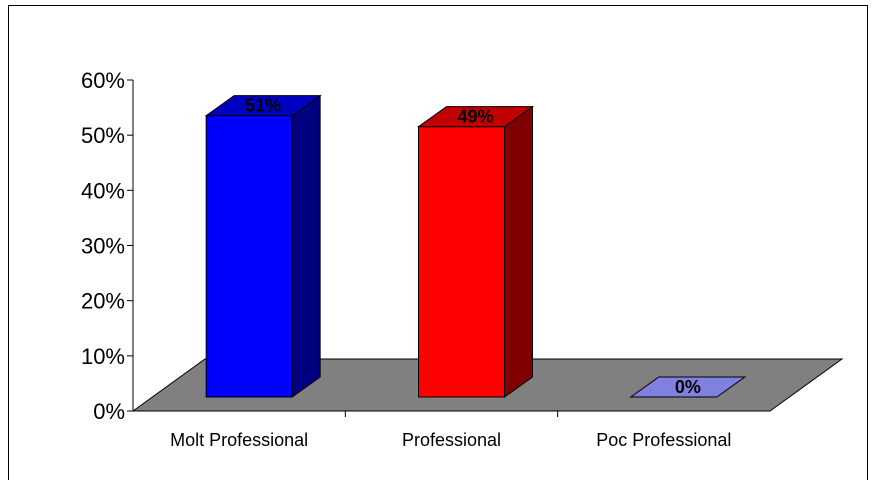 Image resolution: width=877 pixels, height=481 pixels. I want to click on data-label: 51%, so click(263, 106).